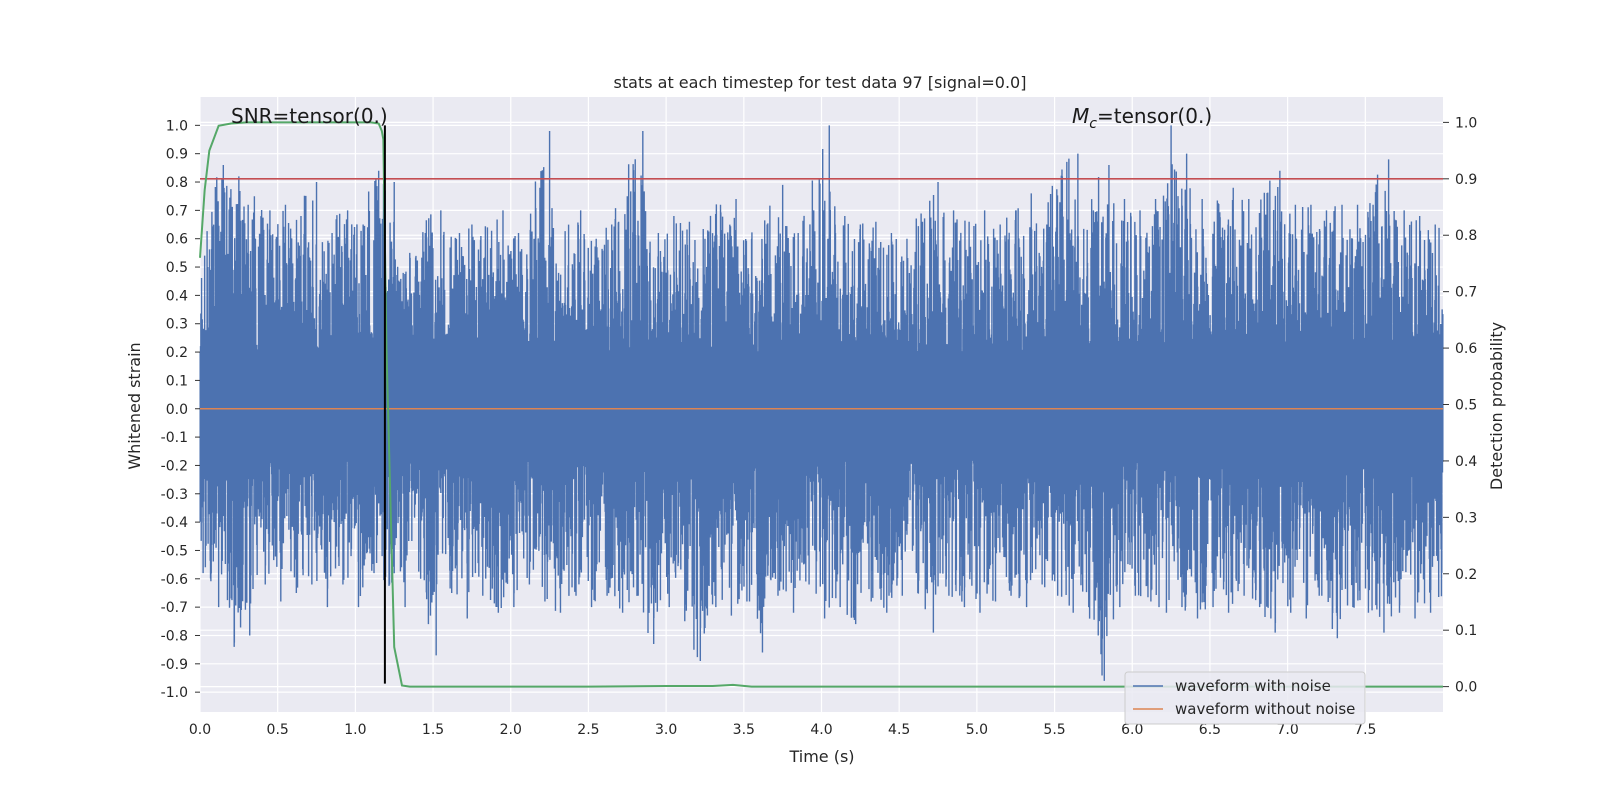 The image size is (1600, 800). Describe the element at coordinates (977, 730) in the screenshot. I see `x-tick-label: 5.0` at that location.